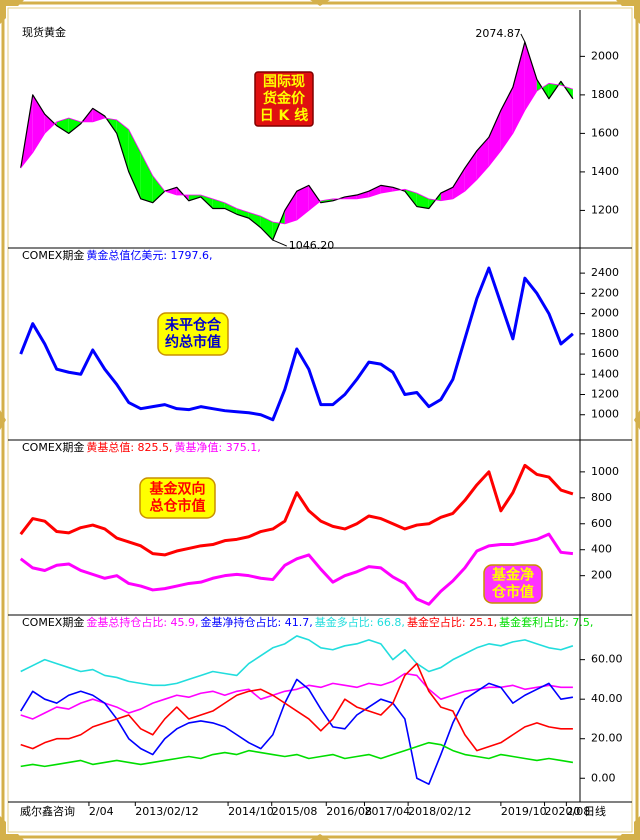 This screenshot has width=640, height=840. I want to click on plot-area, so click(296, 534).